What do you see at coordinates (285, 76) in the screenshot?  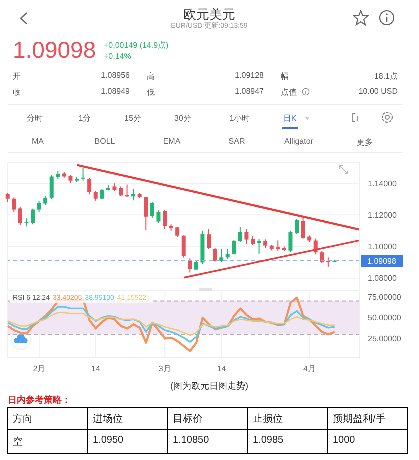 I see `text: 幅` at bounding box center [285, 76].